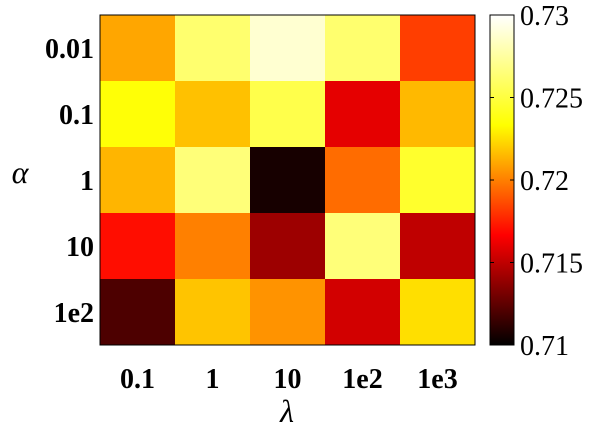 The width and height of the screenshot is (598, 430). Describe the element at coordinates (437, 379) in the screenshot. I see `x-tick-label: 1e3` at that location.